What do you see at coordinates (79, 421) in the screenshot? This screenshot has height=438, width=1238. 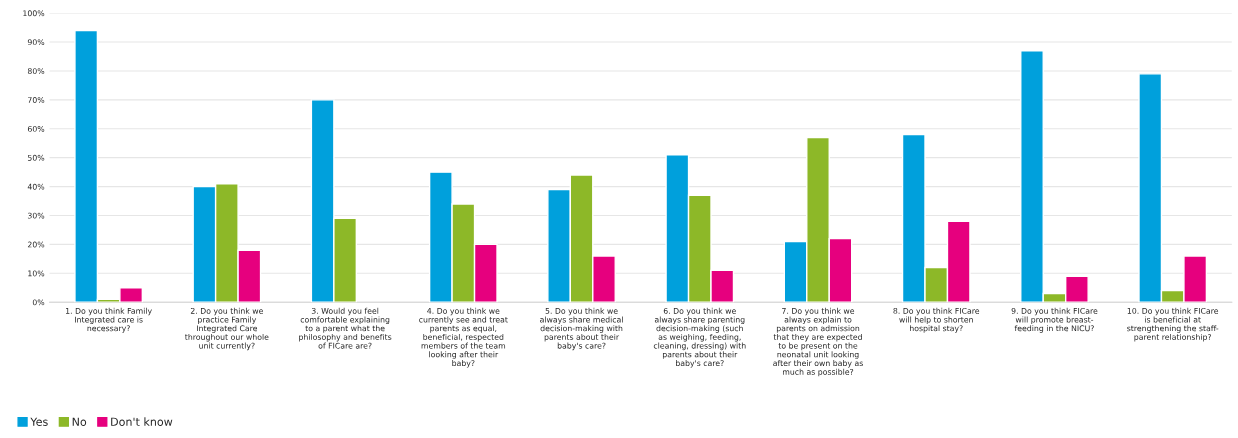 I see `legend-label: No` at bounding box center [79, 421].